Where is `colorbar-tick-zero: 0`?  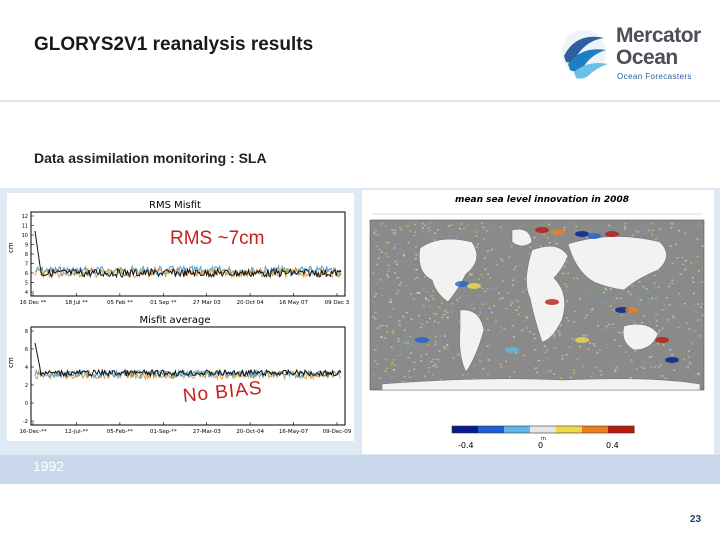
colorbar-tick-zero: 0 is located at coordinates (540, 445).